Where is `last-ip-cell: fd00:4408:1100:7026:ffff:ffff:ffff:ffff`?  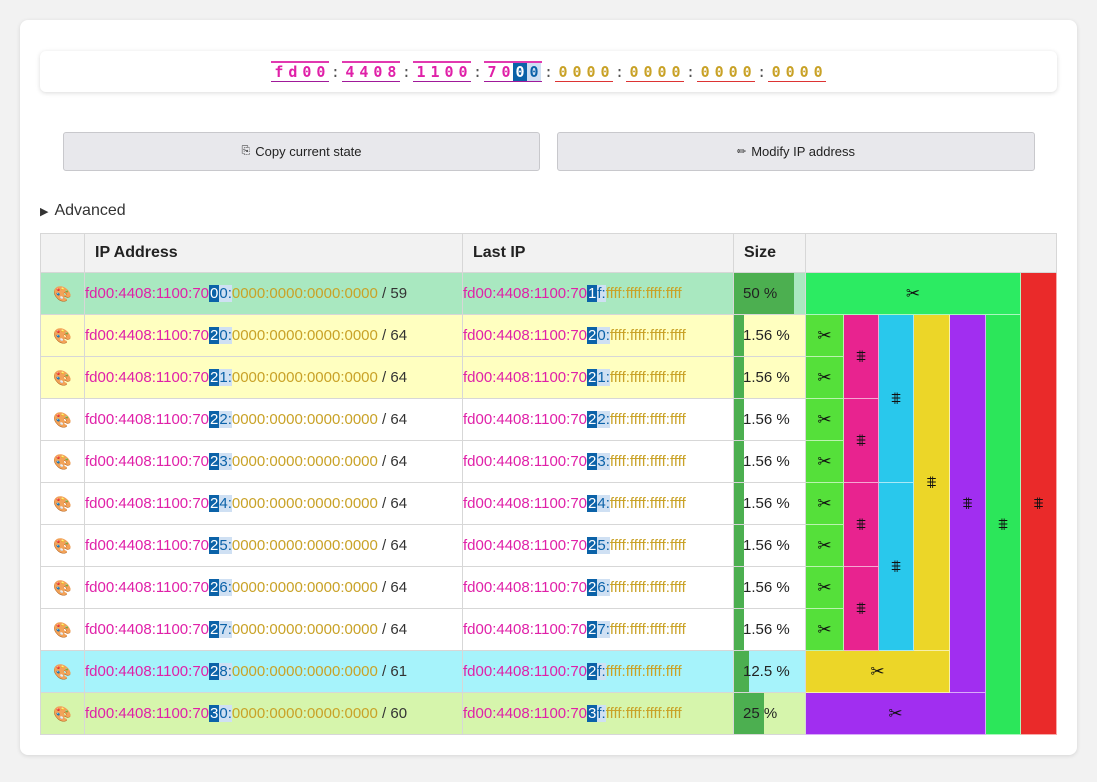 last-ip-cell: fd00:4408:1100:7026:ffff:ffff:ffff:ffff is located at coordinates (598, 587).